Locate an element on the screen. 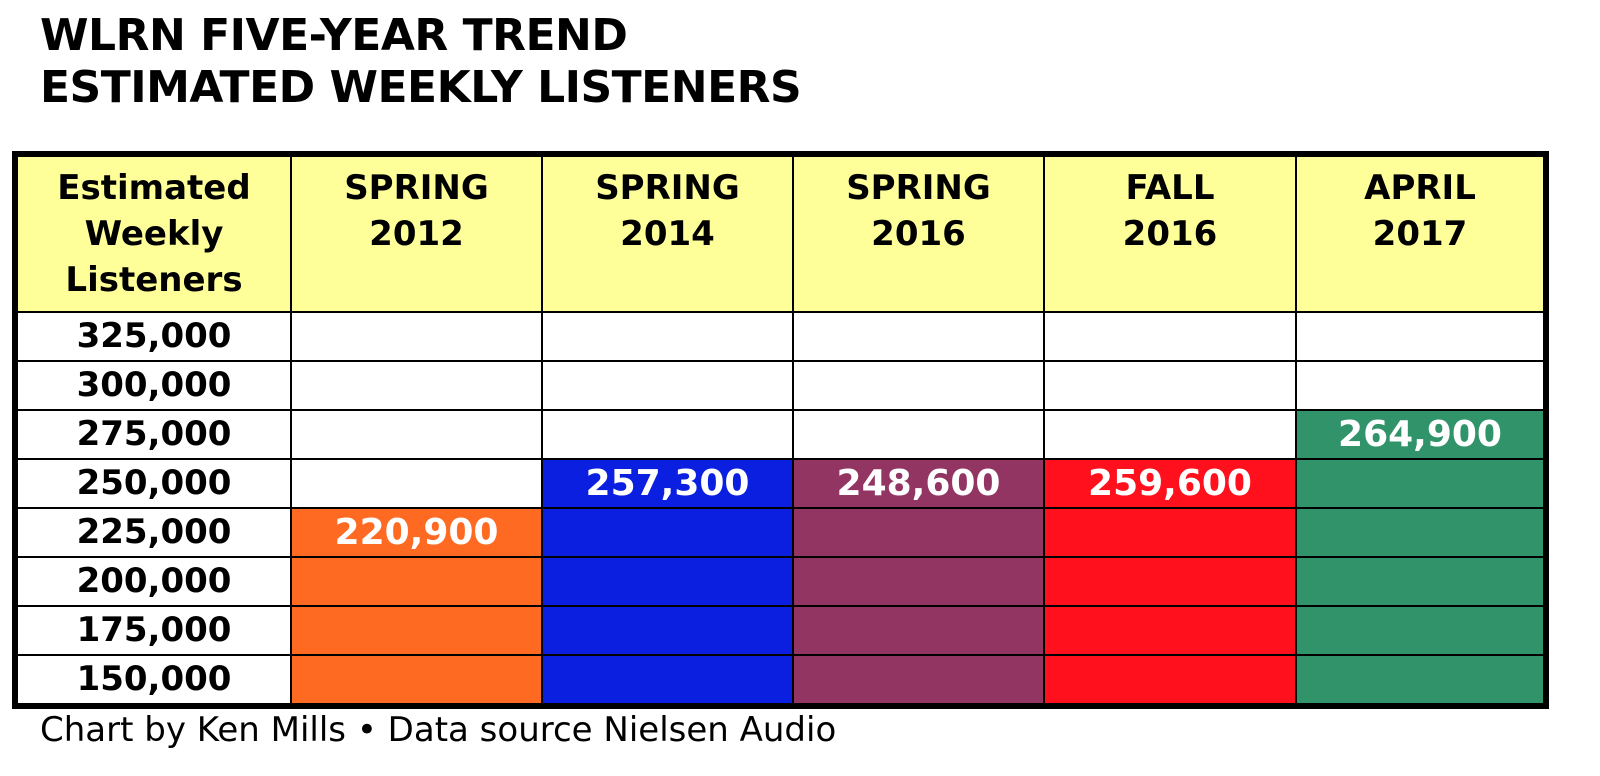 The width and height of the screenshot is (1600, 776). table-row: 325,000 is located at coordinates (780, 336).